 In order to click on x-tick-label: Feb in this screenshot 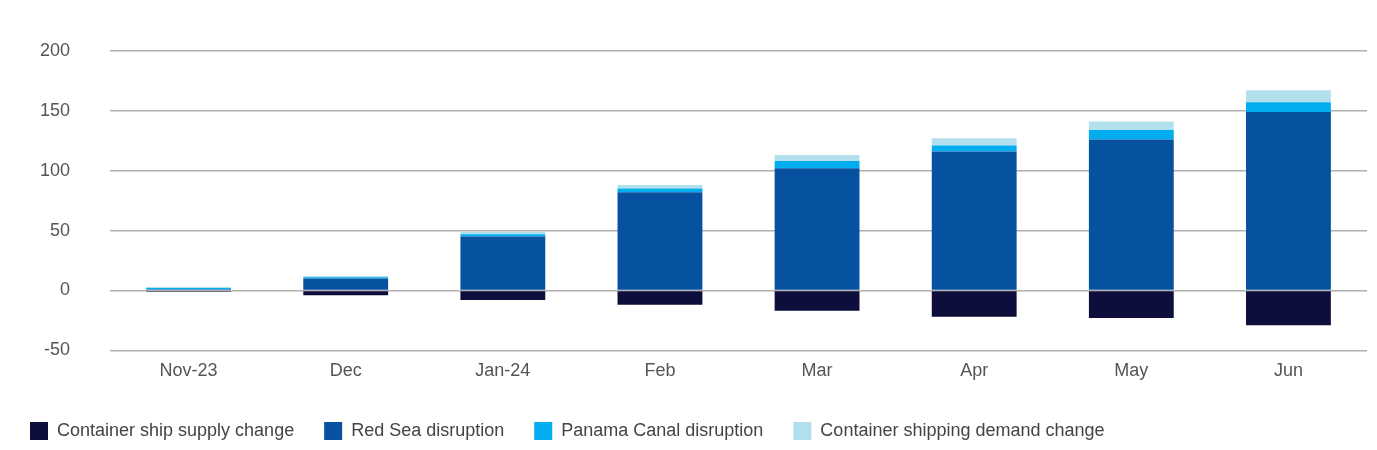, I will do `click(660, 370)`.